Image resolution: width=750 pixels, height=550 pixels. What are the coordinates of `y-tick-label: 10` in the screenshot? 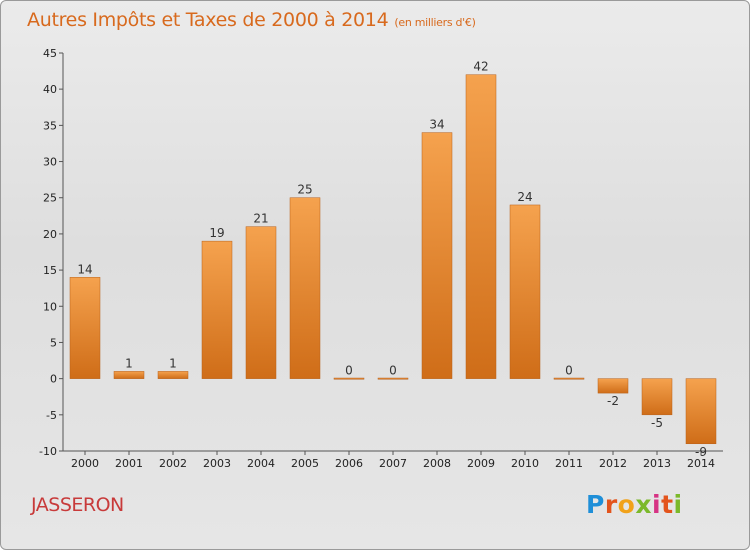 It's located at (50, 306).